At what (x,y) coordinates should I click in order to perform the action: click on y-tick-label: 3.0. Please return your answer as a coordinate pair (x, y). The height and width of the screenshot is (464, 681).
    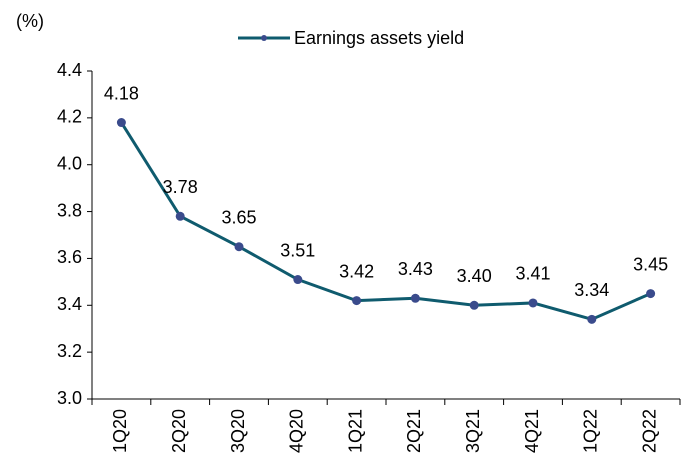
    Looking at the image, I should click on (69, 398).